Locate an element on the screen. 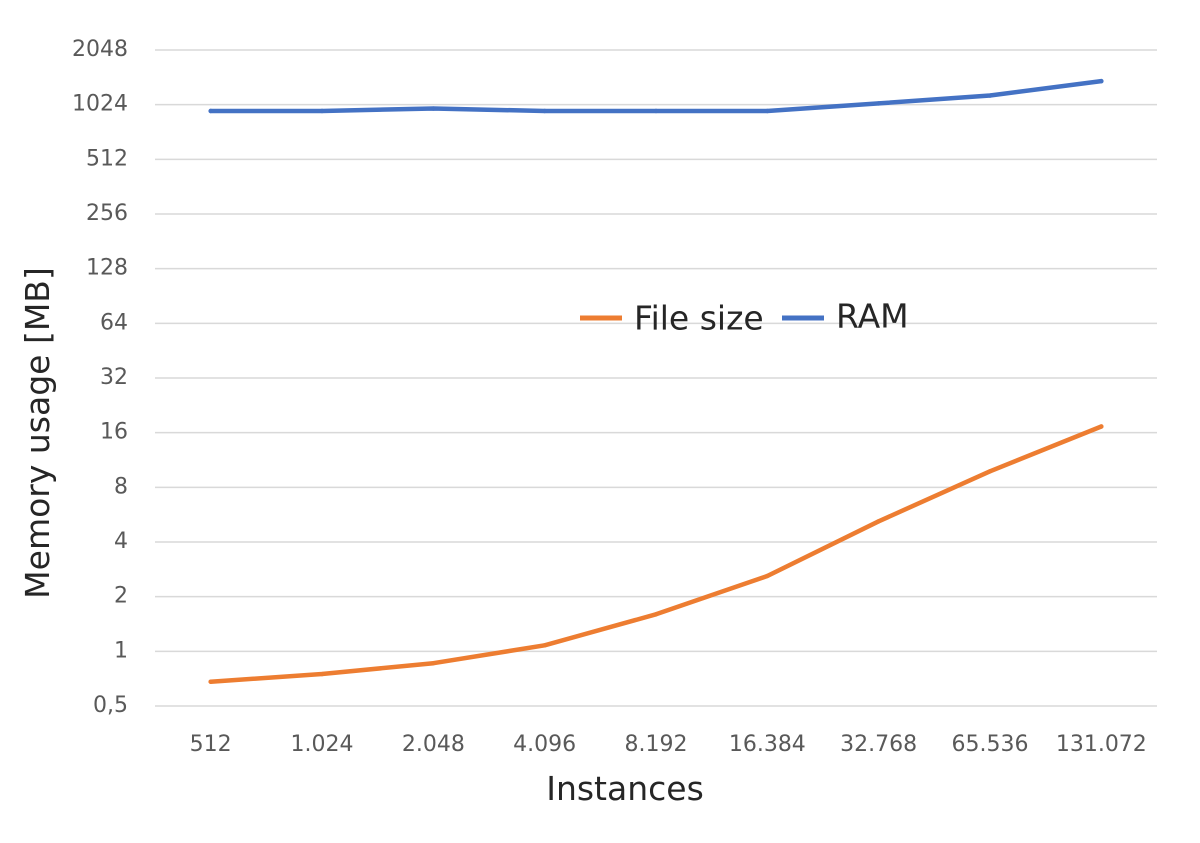 The width and height of the screenshot is (1200, 843). y-tick-label: 4 is located at coordinates (121, 541).